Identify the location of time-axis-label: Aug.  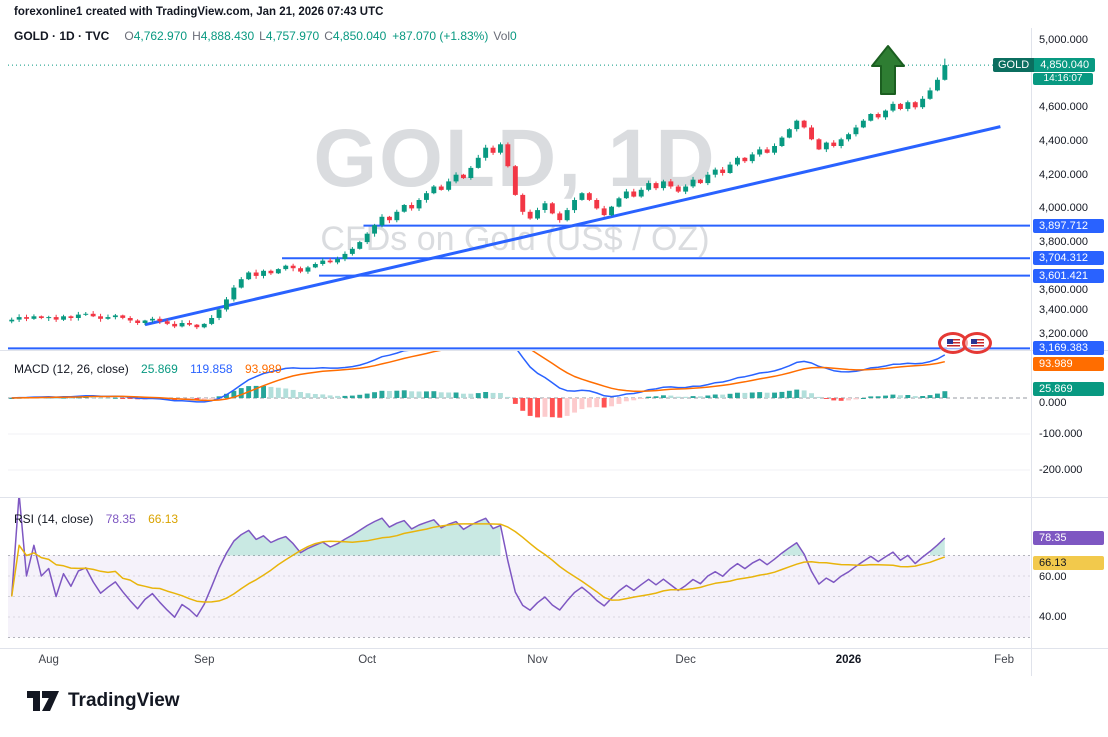
(48, 660).